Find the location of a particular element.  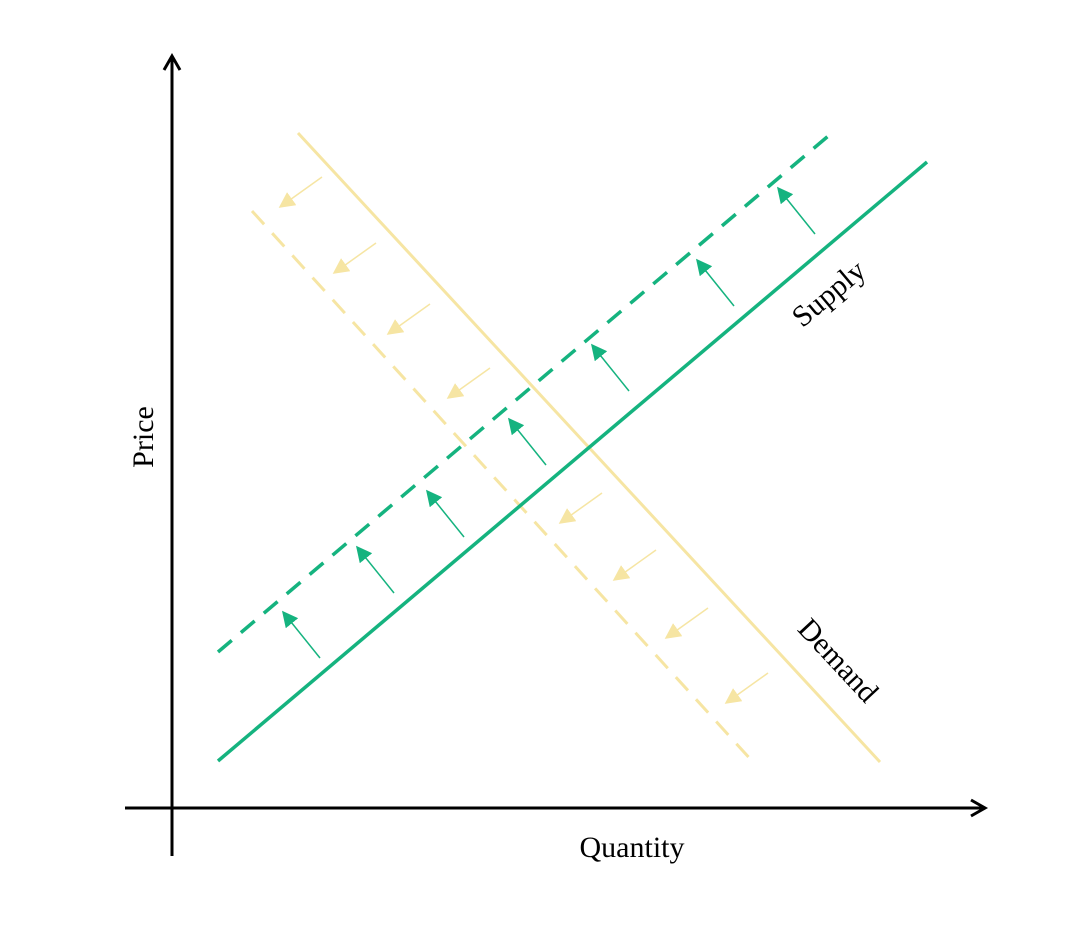

supply-curve-label: Supply is located at coordinates (829, 294).